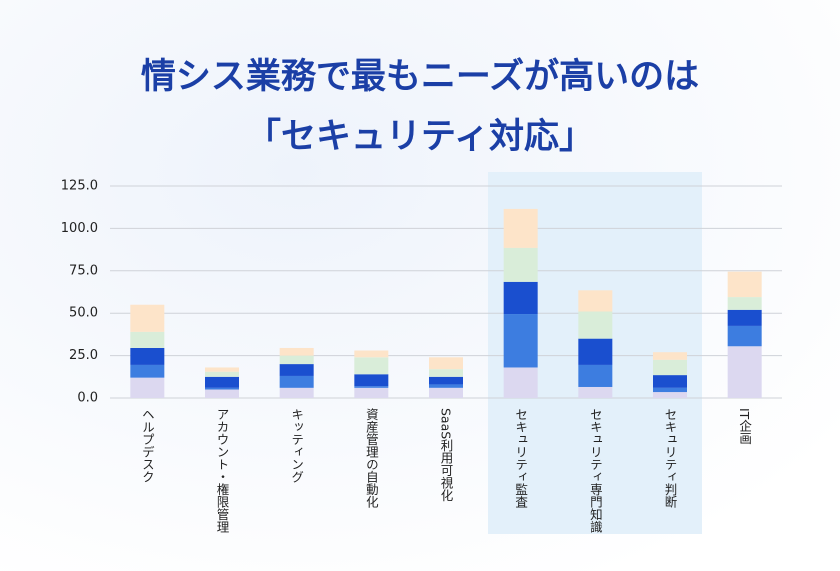 The image size is (840, 571). I want to click on chart-title: 「セキュリティ対応」, so click(420, 137).